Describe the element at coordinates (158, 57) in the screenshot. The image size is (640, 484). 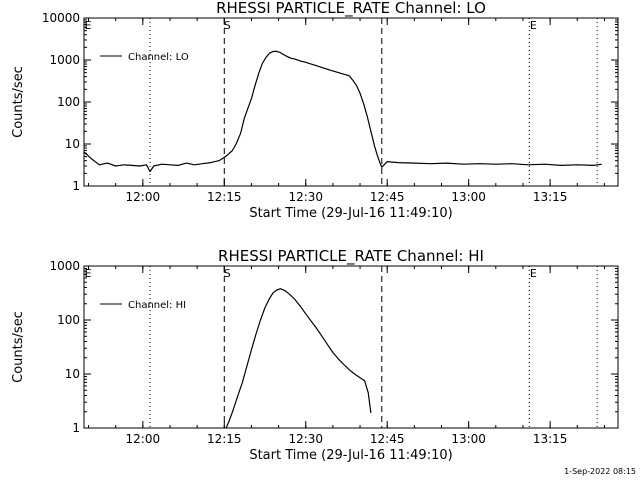
I see `legend-entry: Channel: LO` at that location.